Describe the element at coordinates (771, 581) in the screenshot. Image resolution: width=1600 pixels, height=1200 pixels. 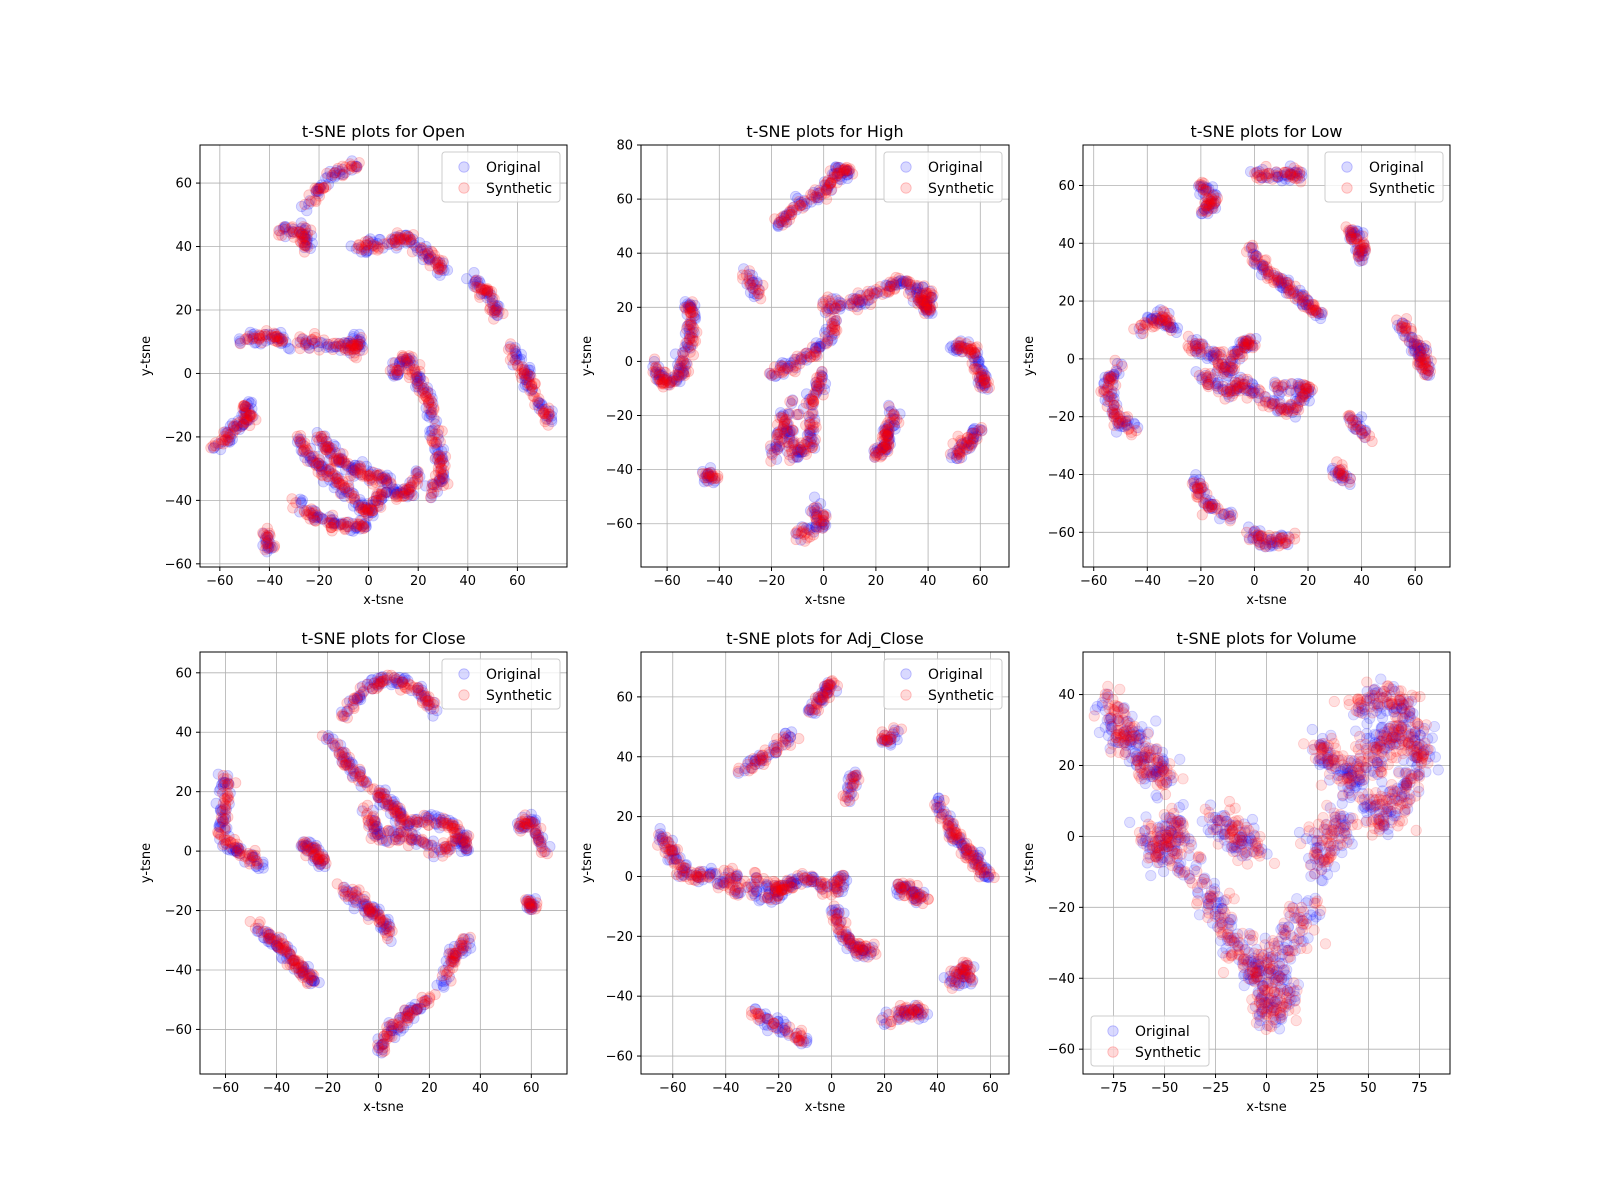
I see `x-tick-label: −20` at that location.